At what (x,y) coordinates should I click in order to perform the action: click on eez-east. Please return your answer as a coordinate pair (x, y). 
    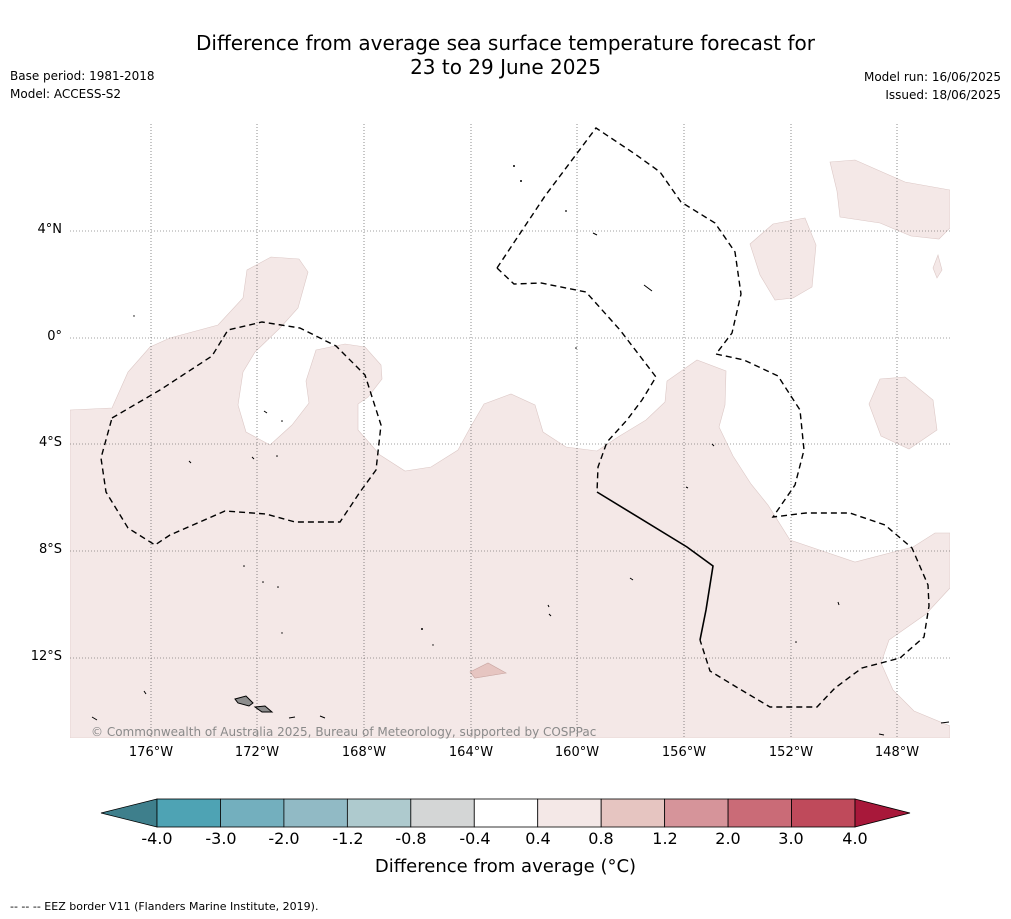
    Looking at the image, I should click on (814, 530).